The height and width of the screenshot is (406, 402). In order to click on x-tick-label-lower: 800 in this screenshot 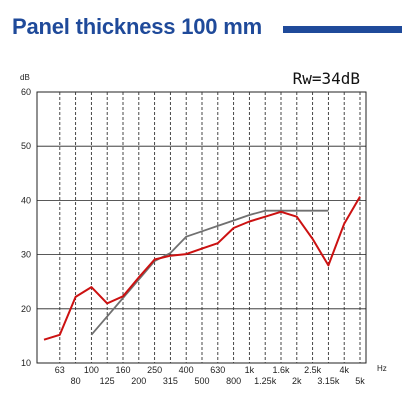, I will do `click(233, 381)`.